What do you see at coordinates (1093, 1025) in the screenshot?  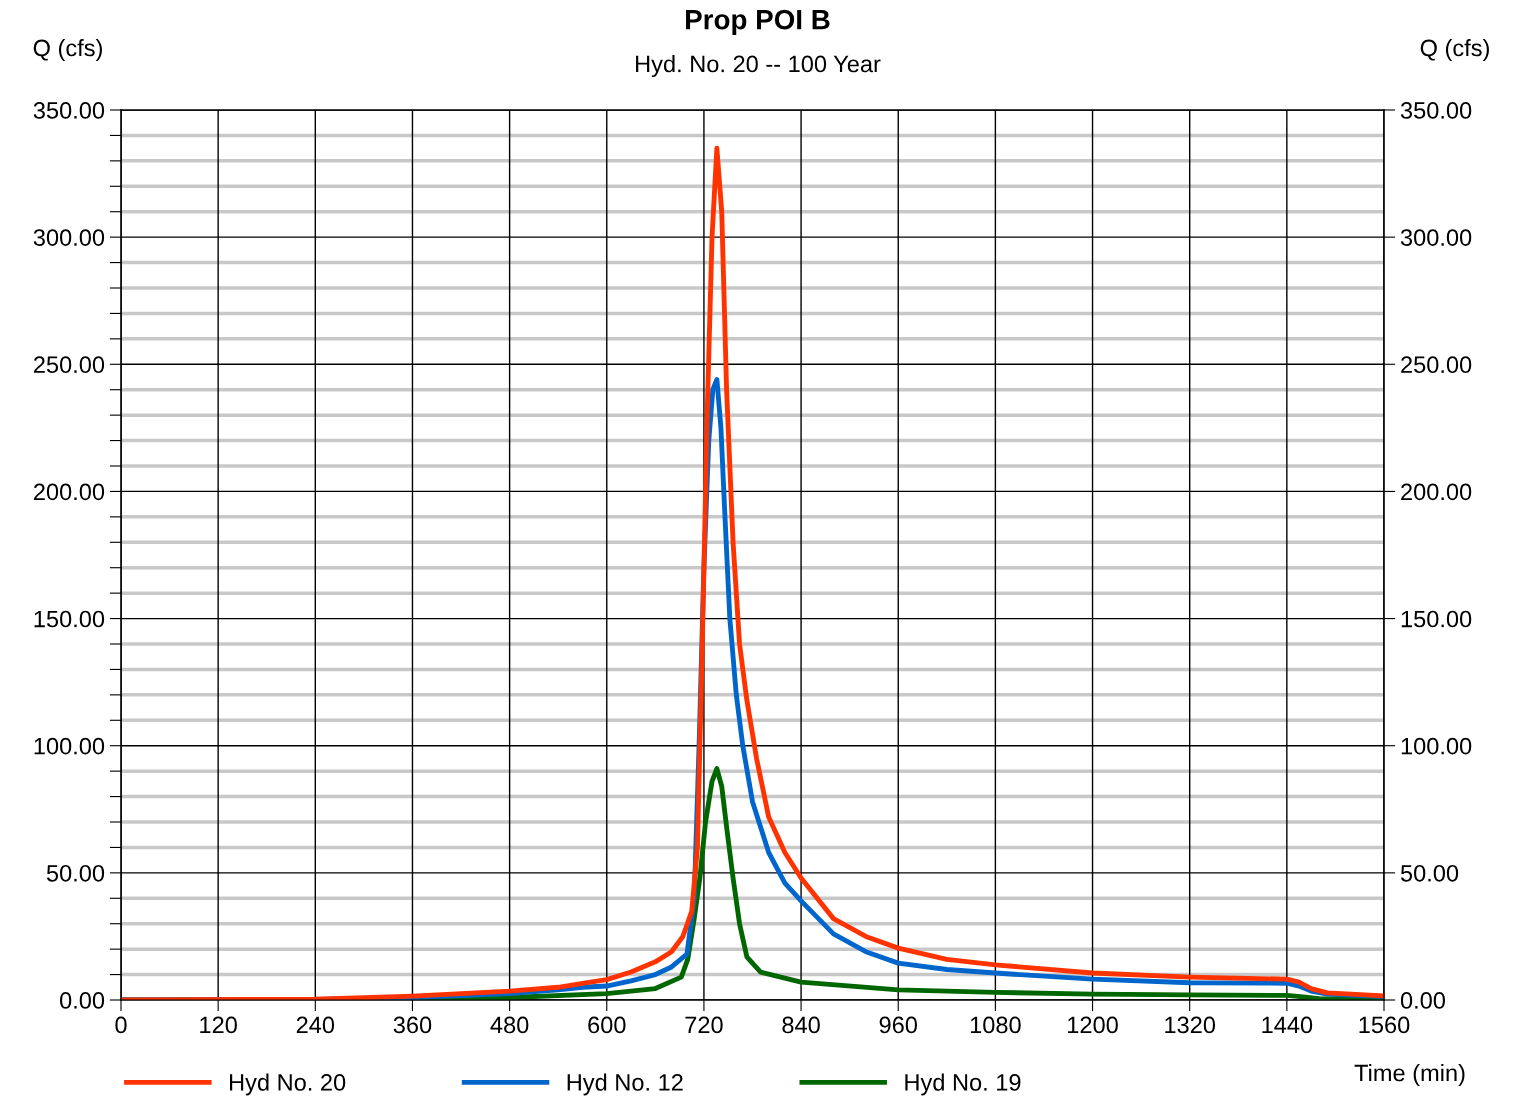 I see `x-tick-label: 1200` at bounding box center [1093, 1025].